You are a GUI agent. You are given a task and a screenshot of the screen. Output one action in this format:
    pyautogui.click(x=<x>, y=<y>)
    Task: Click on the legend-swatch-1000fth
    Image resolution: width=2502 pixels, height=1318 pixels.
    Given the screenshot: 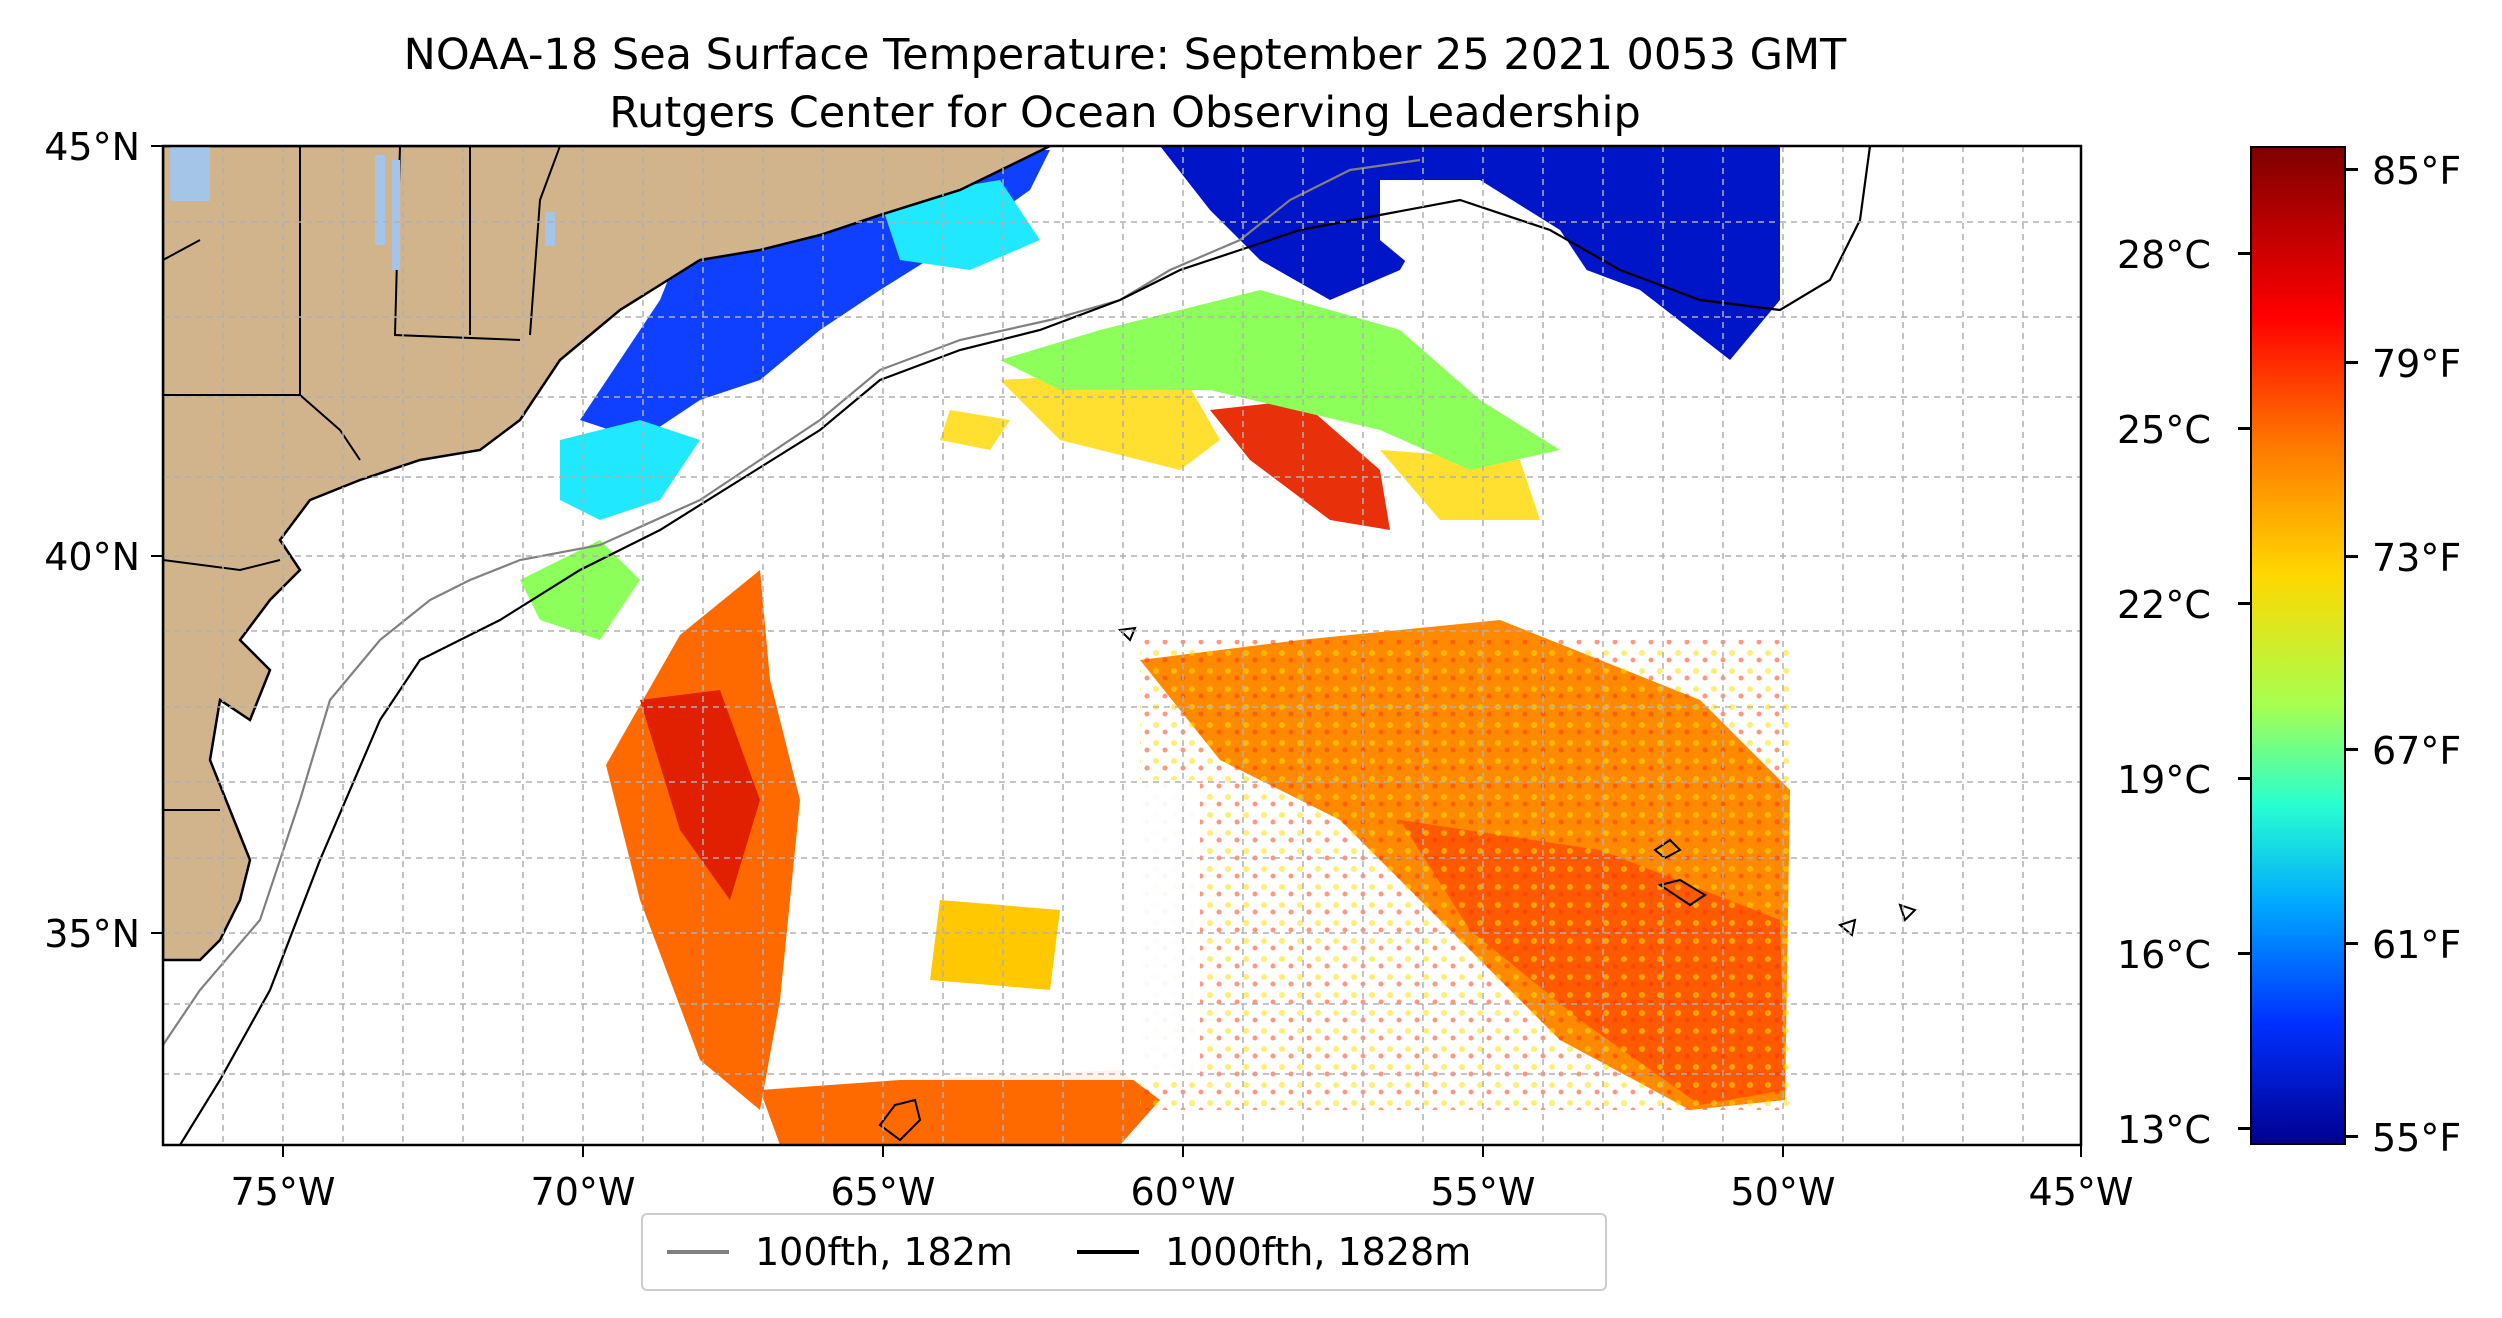 What is the action you would take?
    pyautogui.click(x=1107, y=1252)
    